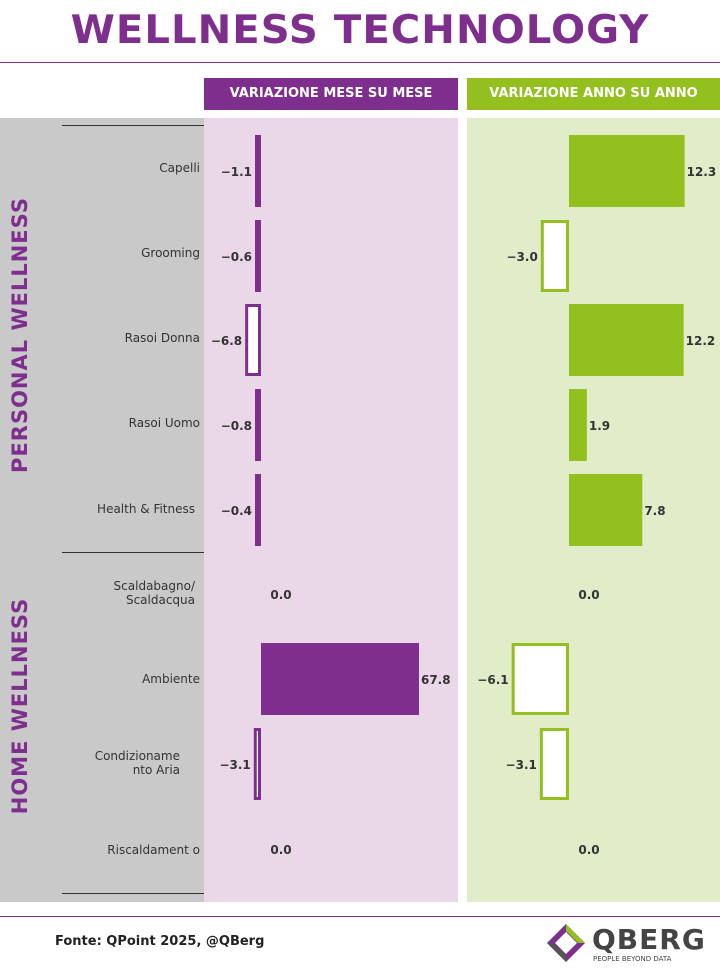  I want to click on logo-wordmark: QBERG, so click(649, 939).